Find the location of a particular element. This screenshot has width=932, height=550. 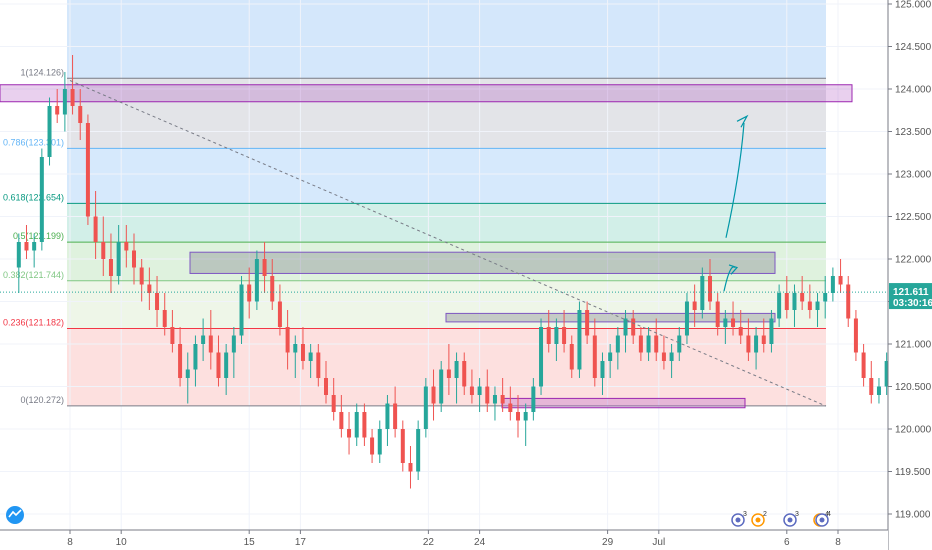

x-tick-label: 10 is located at coordinates (122, 542).